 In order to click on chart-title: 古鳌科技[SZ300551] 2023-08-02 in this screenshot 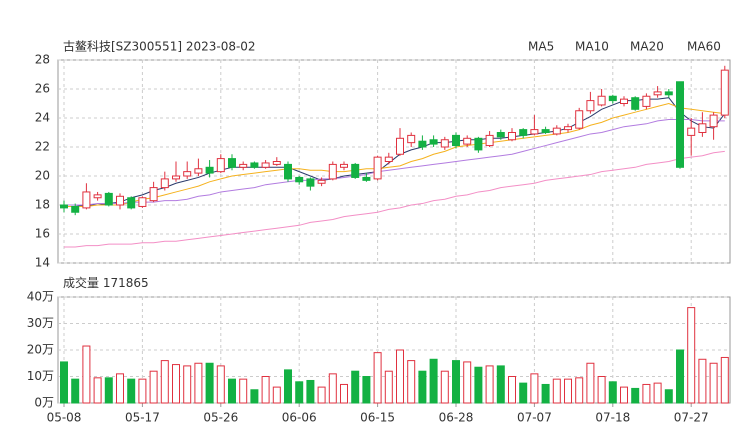, I will do `click(159, 46)`.